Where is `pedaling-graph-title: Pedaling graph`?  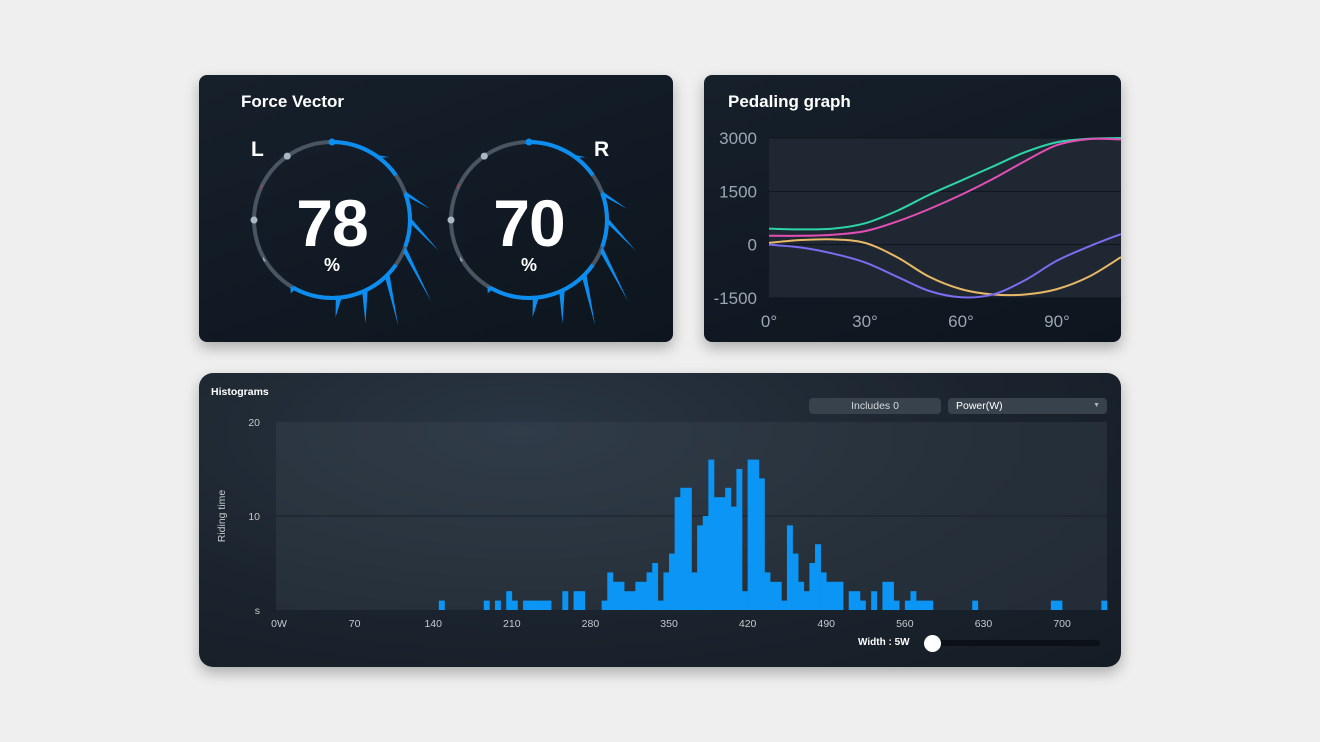 pedaling-graph-title: Pedaling graph is located at coordinates (789, 101).